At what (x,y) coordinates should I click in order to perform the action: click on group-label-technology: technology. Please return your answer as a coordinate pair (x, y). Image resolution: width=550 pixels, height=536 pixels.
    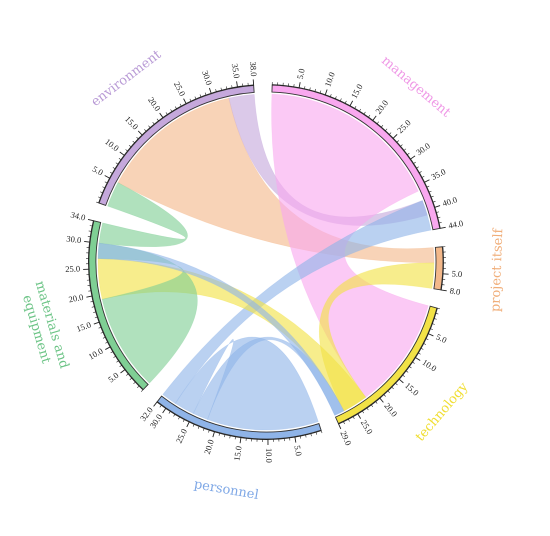
    Looking at the image, I should click on (442, 411).